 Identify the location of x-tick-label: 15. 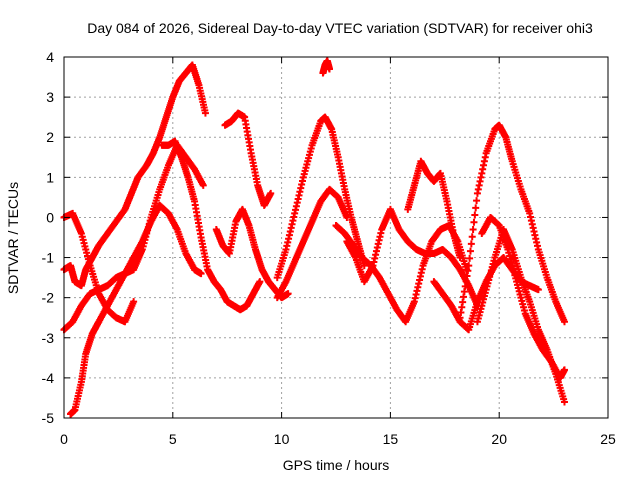
(391, 439).